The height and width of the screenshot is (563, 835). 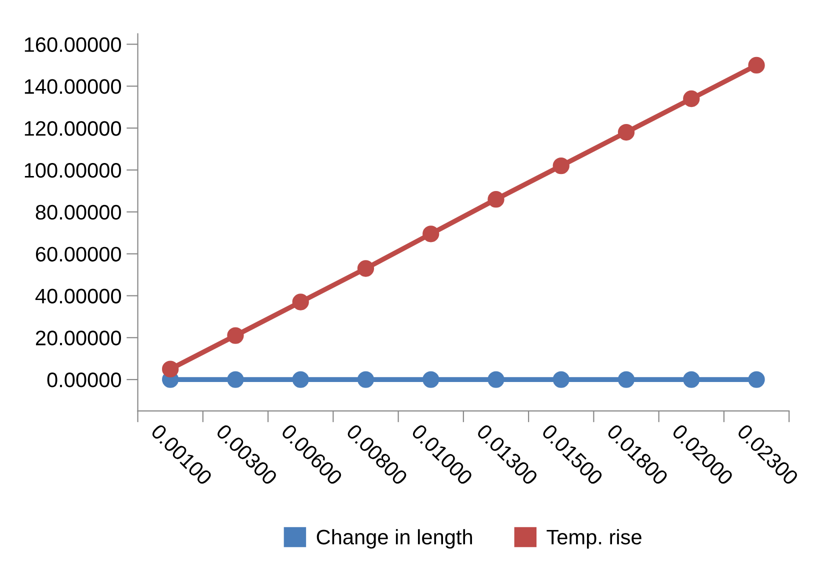 I want to click on y-tick-label: 80.00000, so click(x=78, y=212).